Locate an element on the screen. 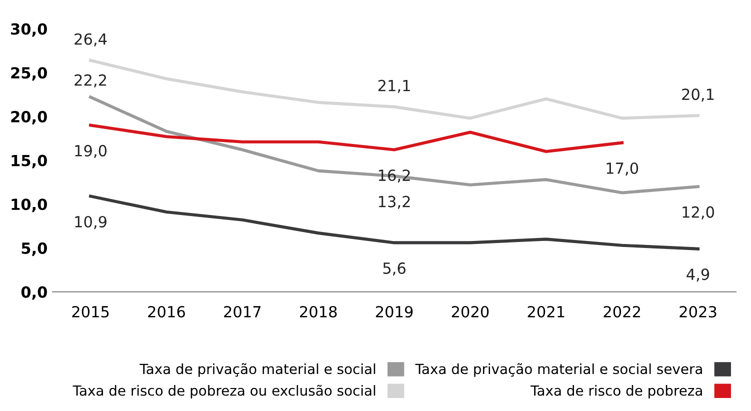 The width and height of the screenshot is (751, 411). data-label: 16,2 is located at coordinates (394, 176).